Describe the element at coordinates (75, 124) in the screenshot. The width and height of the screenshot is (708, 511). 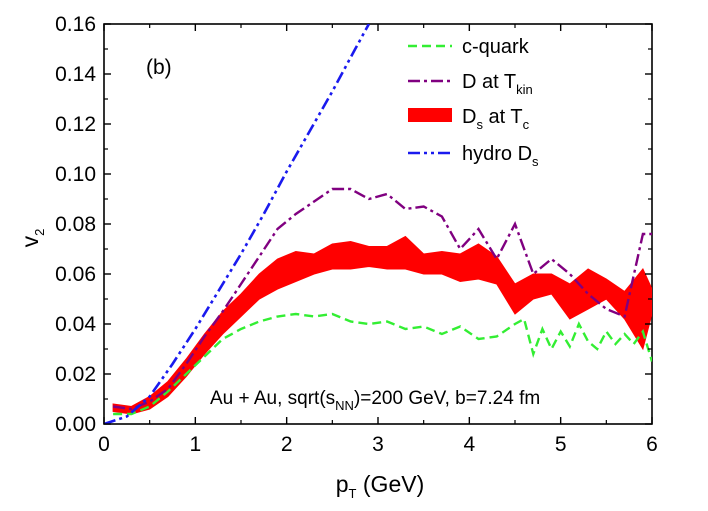
I see `y-tick-label: 0.12` at that location.